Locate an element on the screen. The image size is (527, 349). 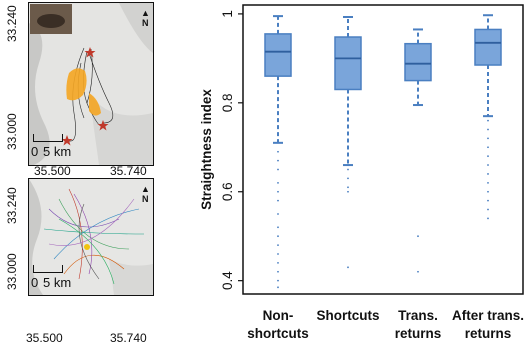
map-panel-top: ▲ N 0 5 km is located at coordinates (91, 84).